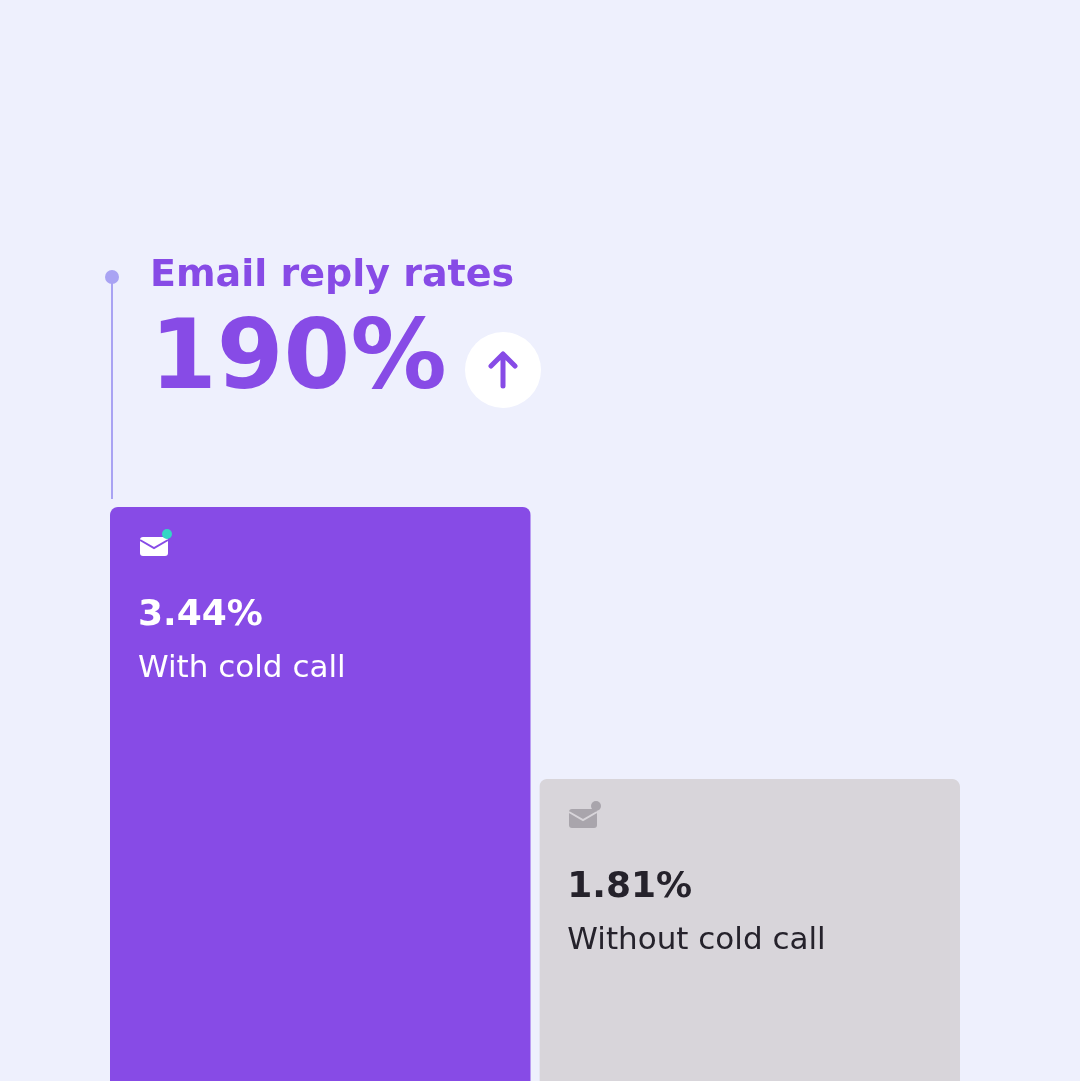  Describe the element at coordinates (696, 937) in the screenshot. I see `x-tick-label: Without cold call` at that location.